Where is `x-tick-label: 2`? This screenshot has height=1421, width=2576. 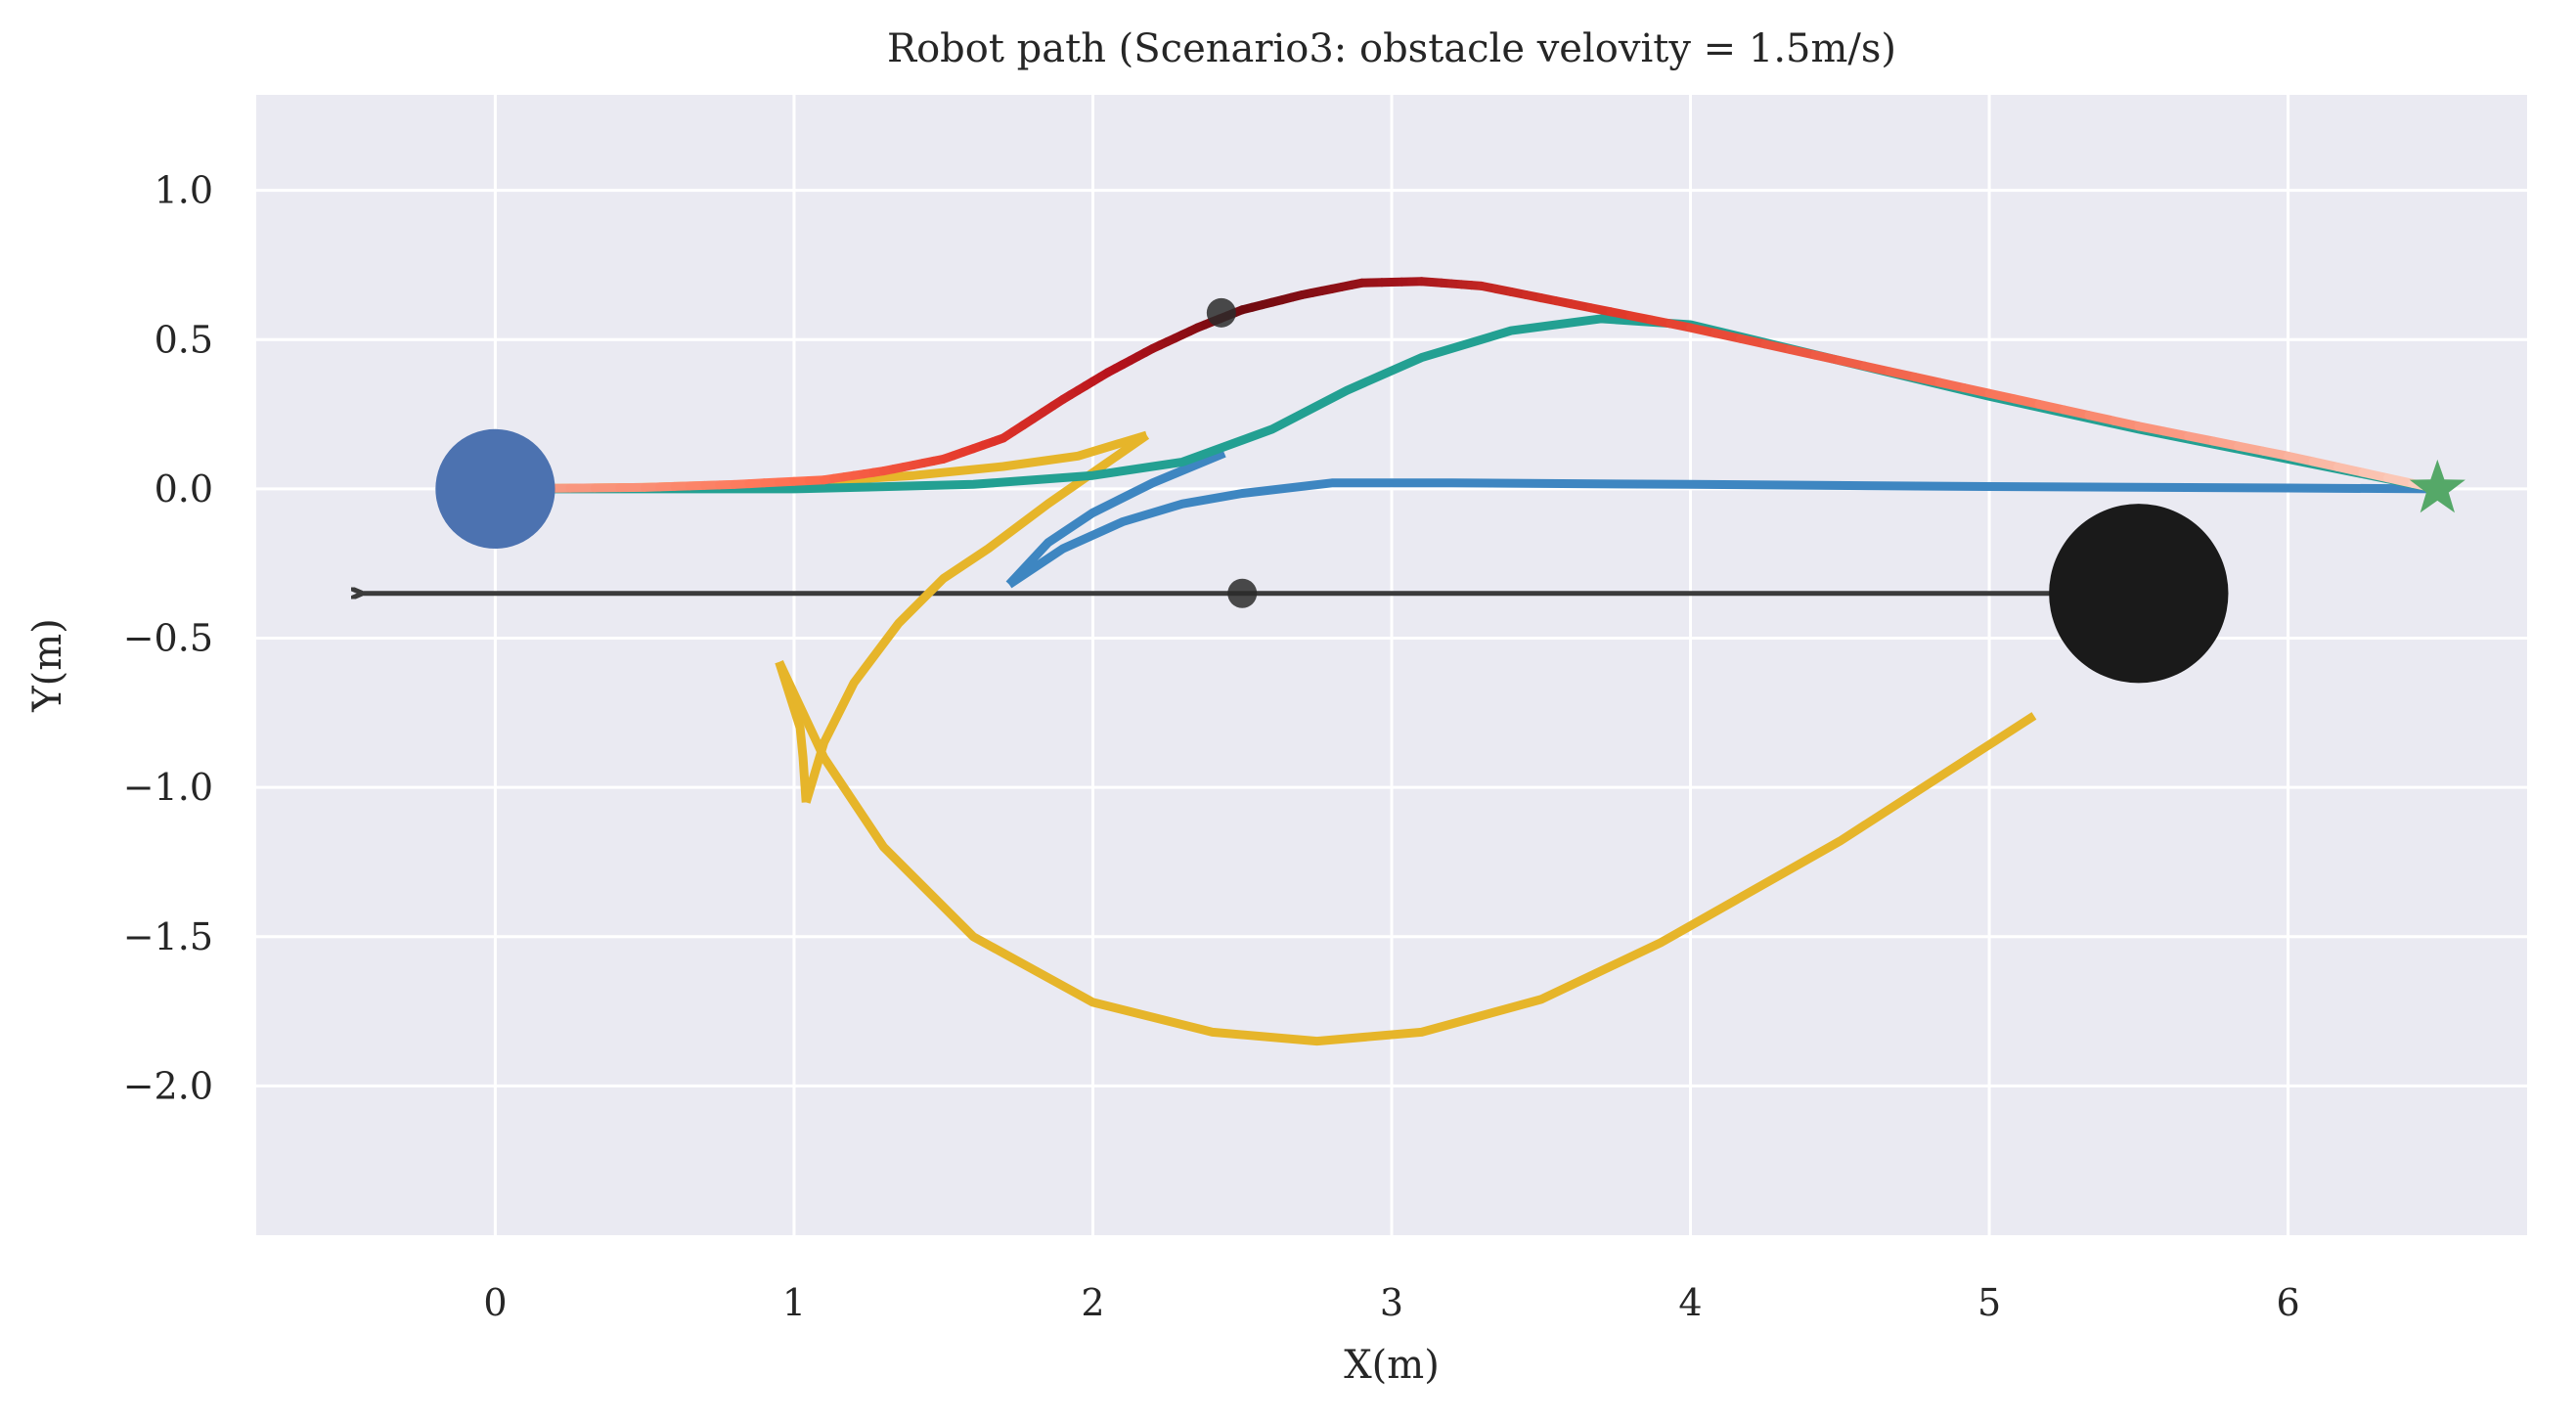 x-tick-label: 2 is located at coordinates (1092, 1302).